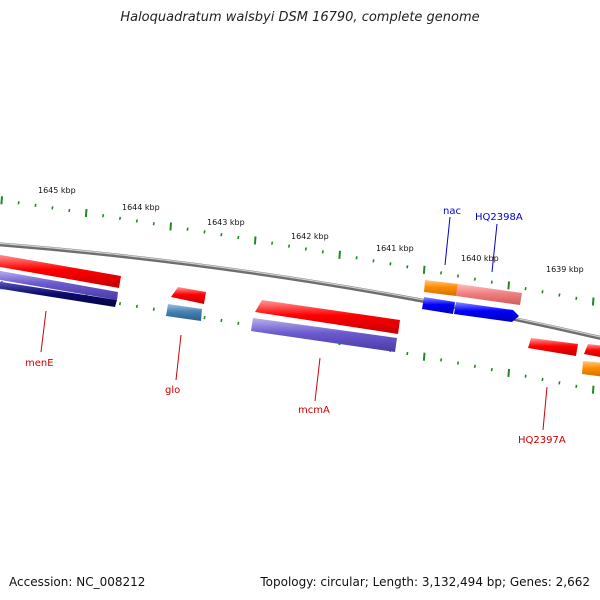 The width and height of the screenshot is (600, 600). What do you see at coordinates (395, 248) in the screenshot?
I see `tick-label-1641: 1641 kbp` at bounding box center [395, 248].